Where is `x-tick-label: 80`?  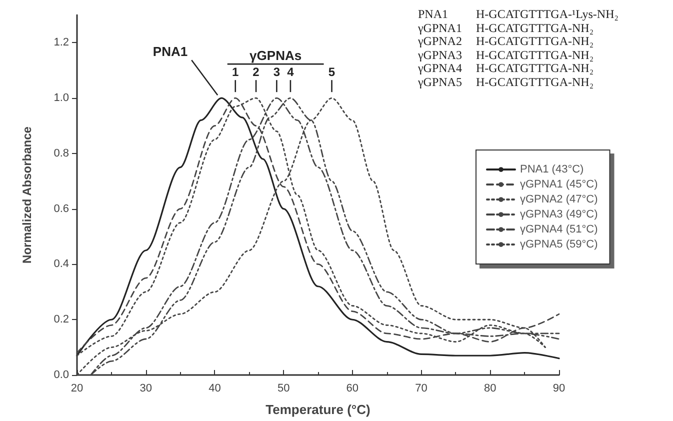 x-tick-label: 80 is located at coordinates (490, 388).